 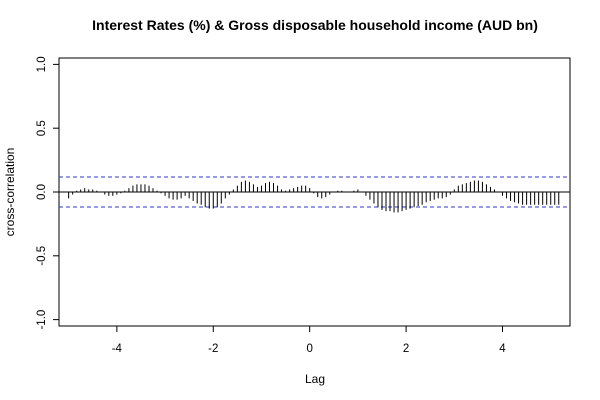 I want to click on x-axis-label: Lag, so click(x=315, y=379).